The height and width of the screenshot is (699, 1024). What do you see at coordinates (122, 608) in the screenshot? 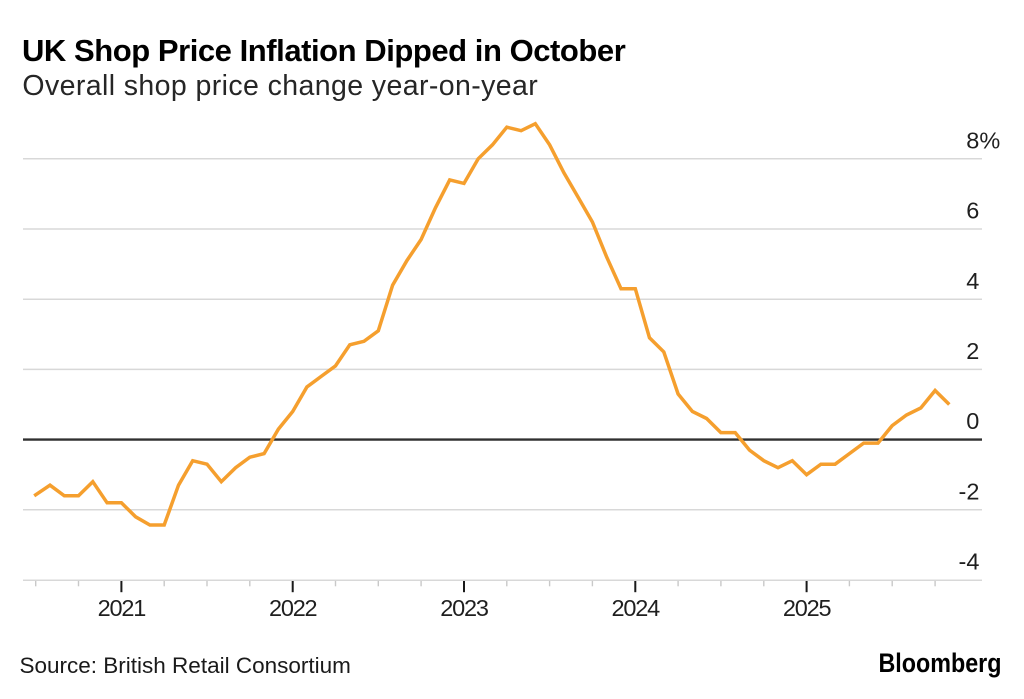
I see `svg-text: 2021` at bounding box center [122, 608].